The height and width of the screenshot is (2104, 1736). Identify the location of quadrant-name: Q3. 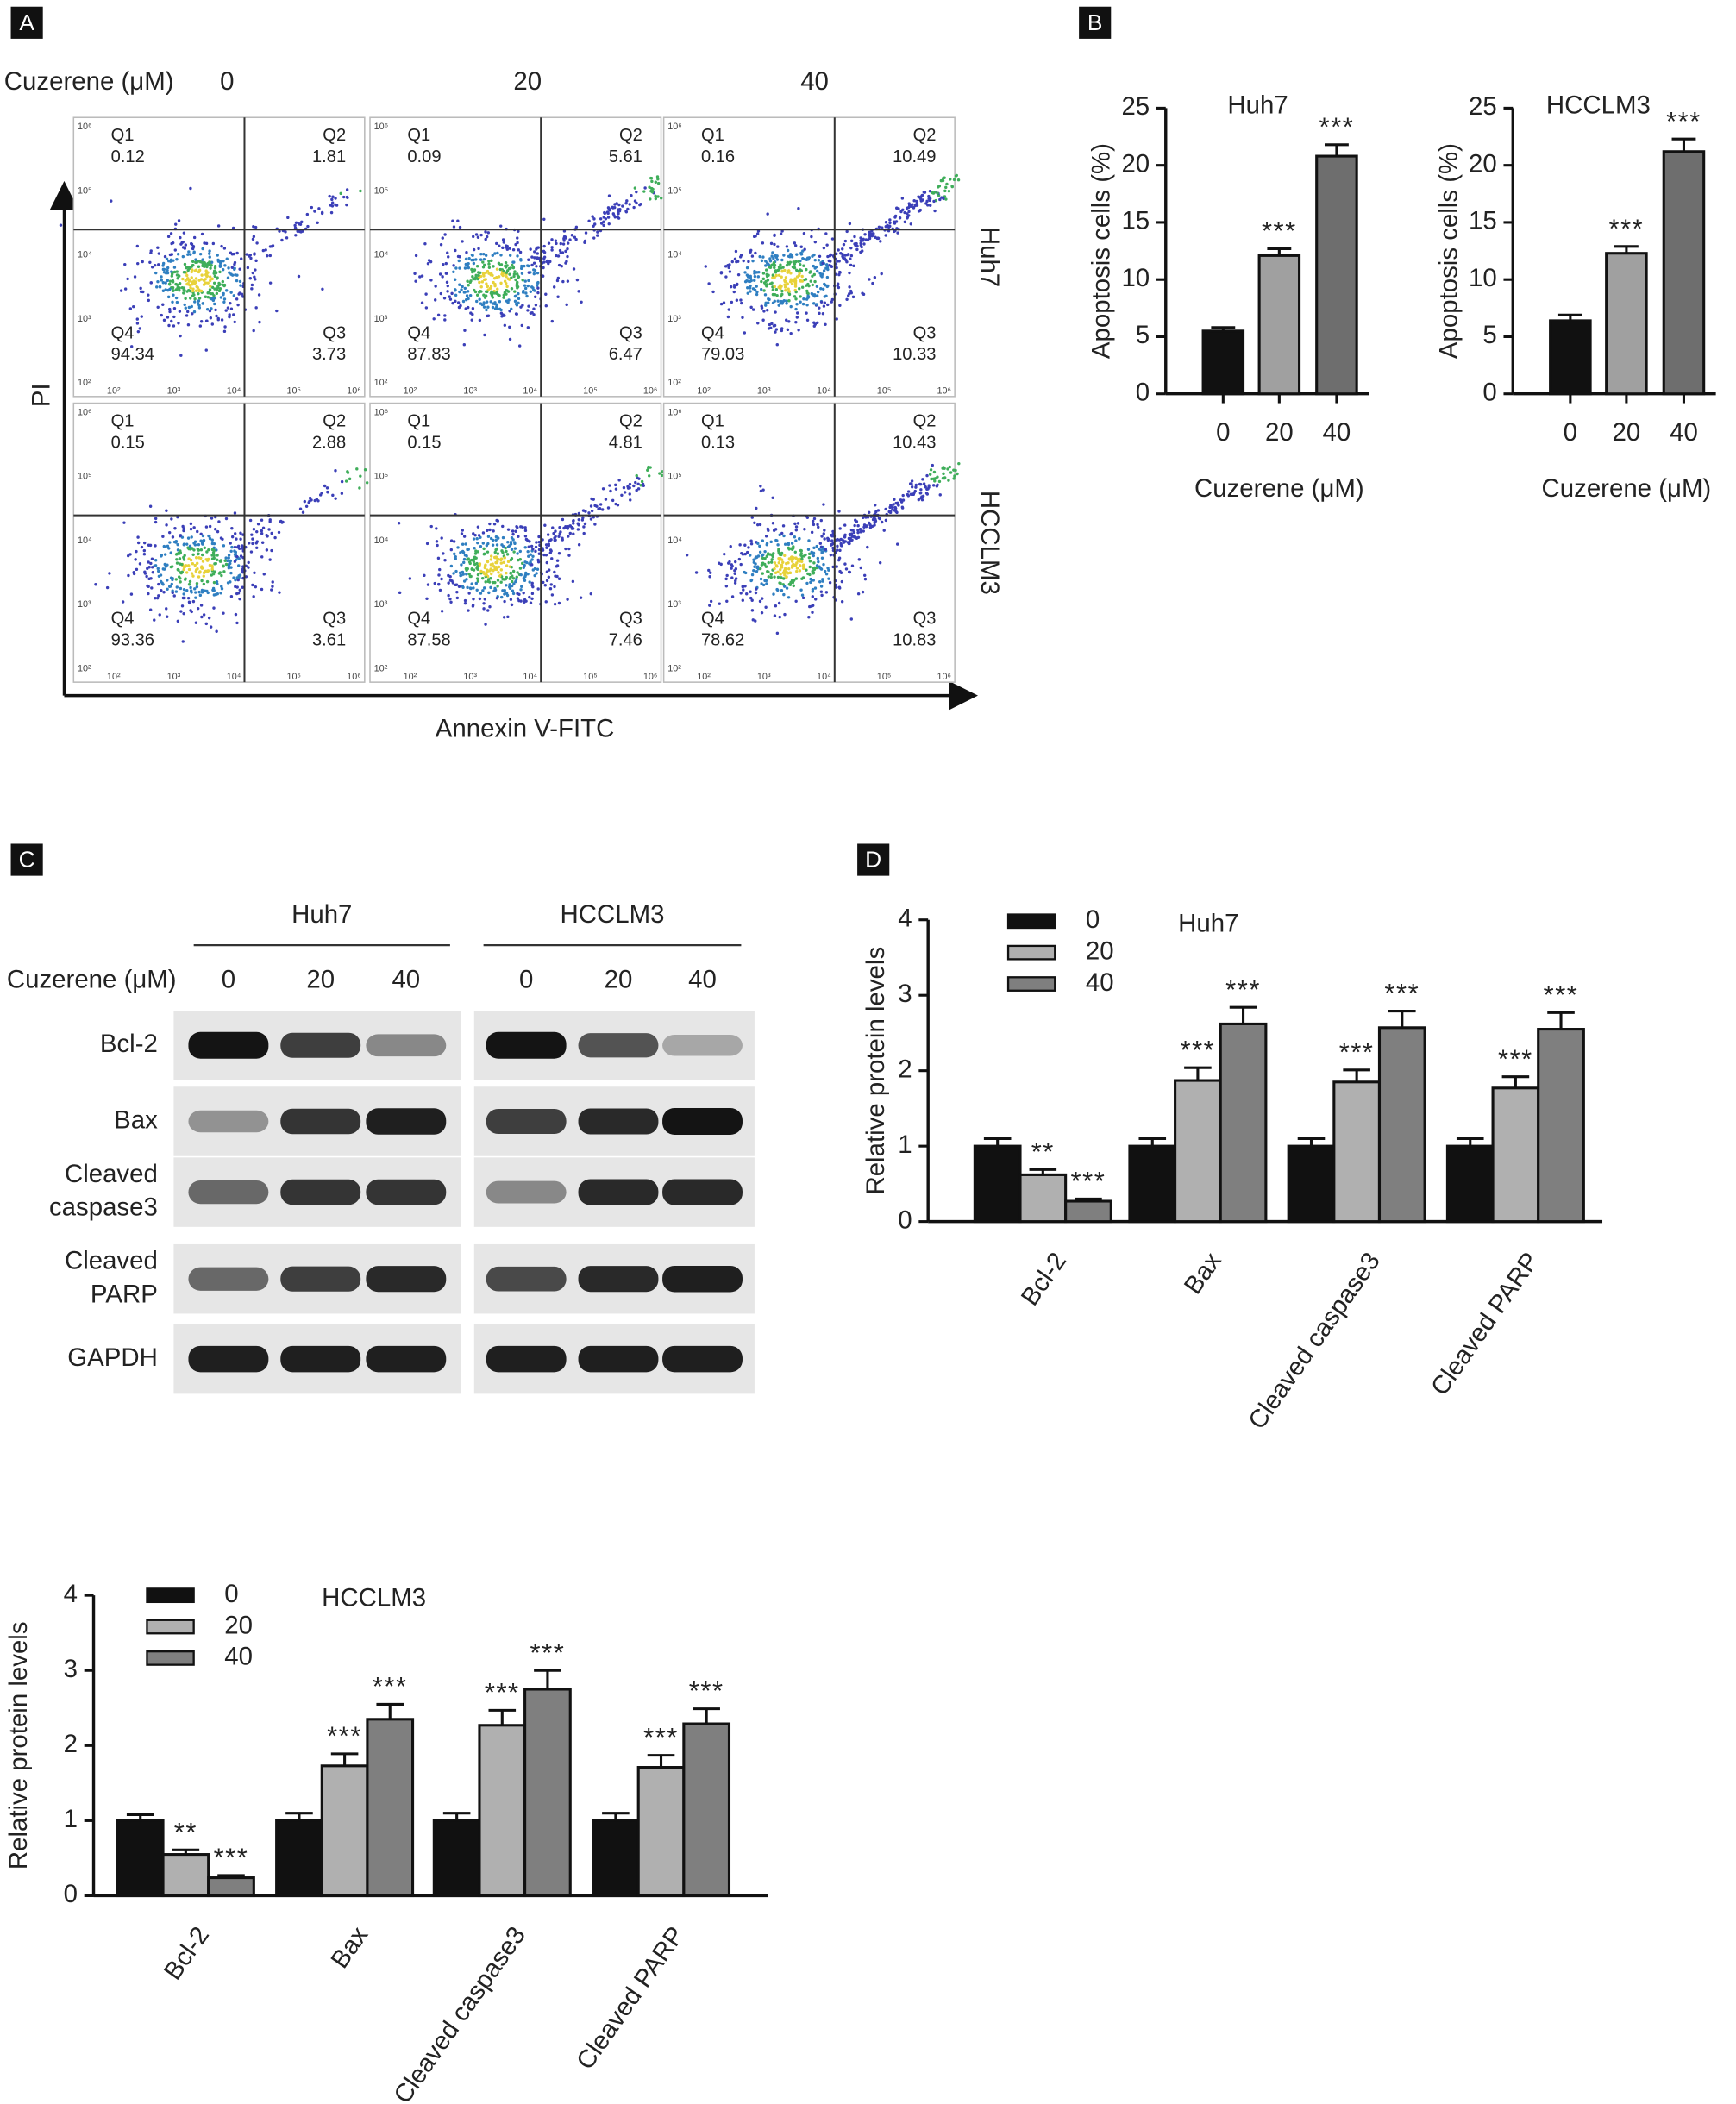
(630, 333).